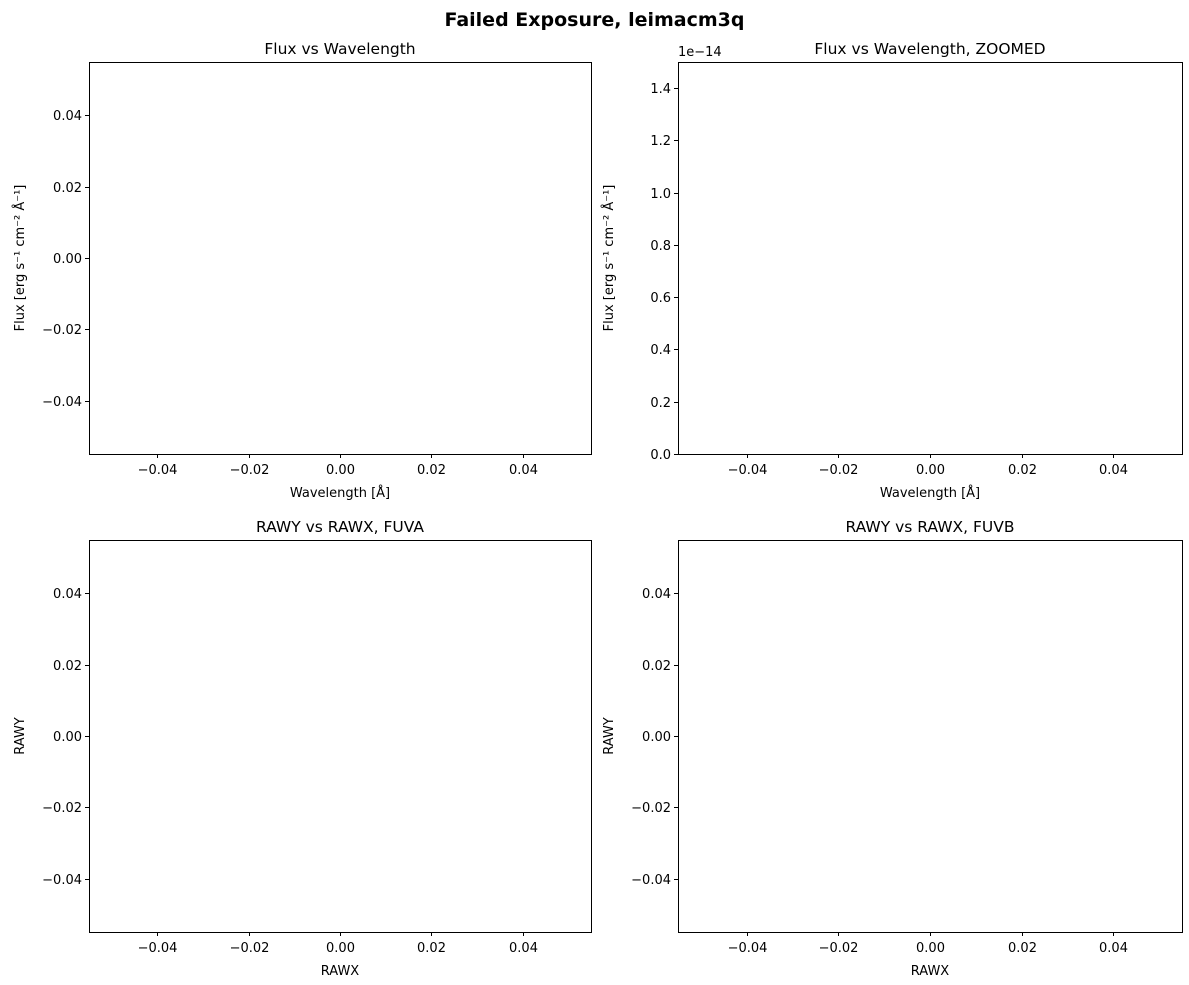  Describe the element at coordinates (660, 141) in the screenshot. I see `y-tick-label: 1.2` at that location.